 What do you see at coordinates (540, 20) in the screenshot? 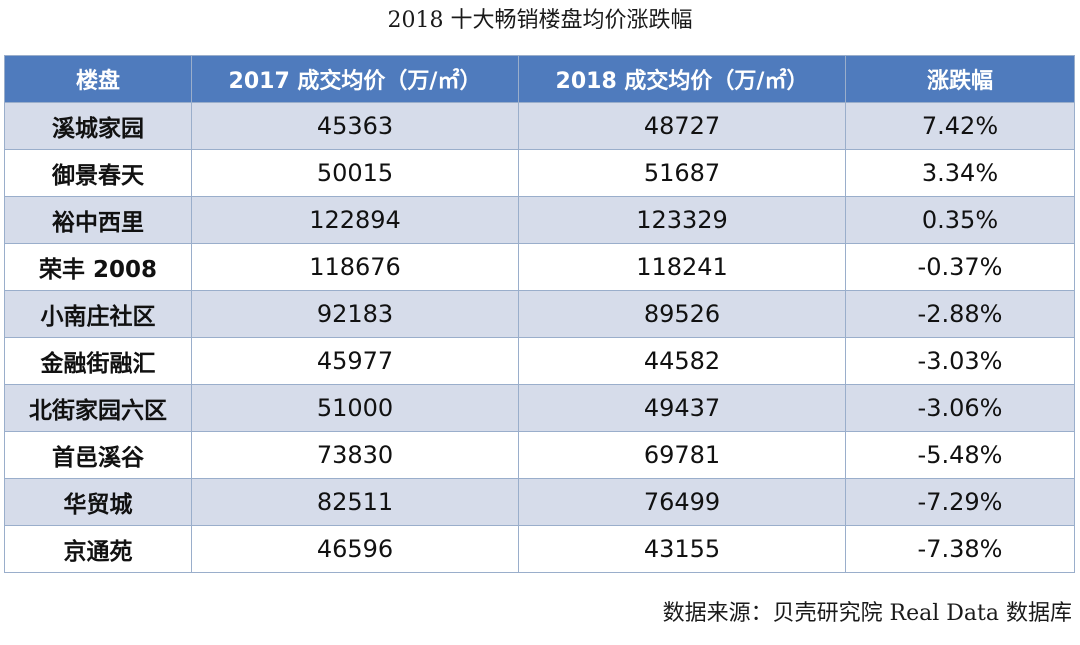
I see `table-title: 2018 十大畅销楼盘均价涨跌幅` at bounding box center [540, 20].